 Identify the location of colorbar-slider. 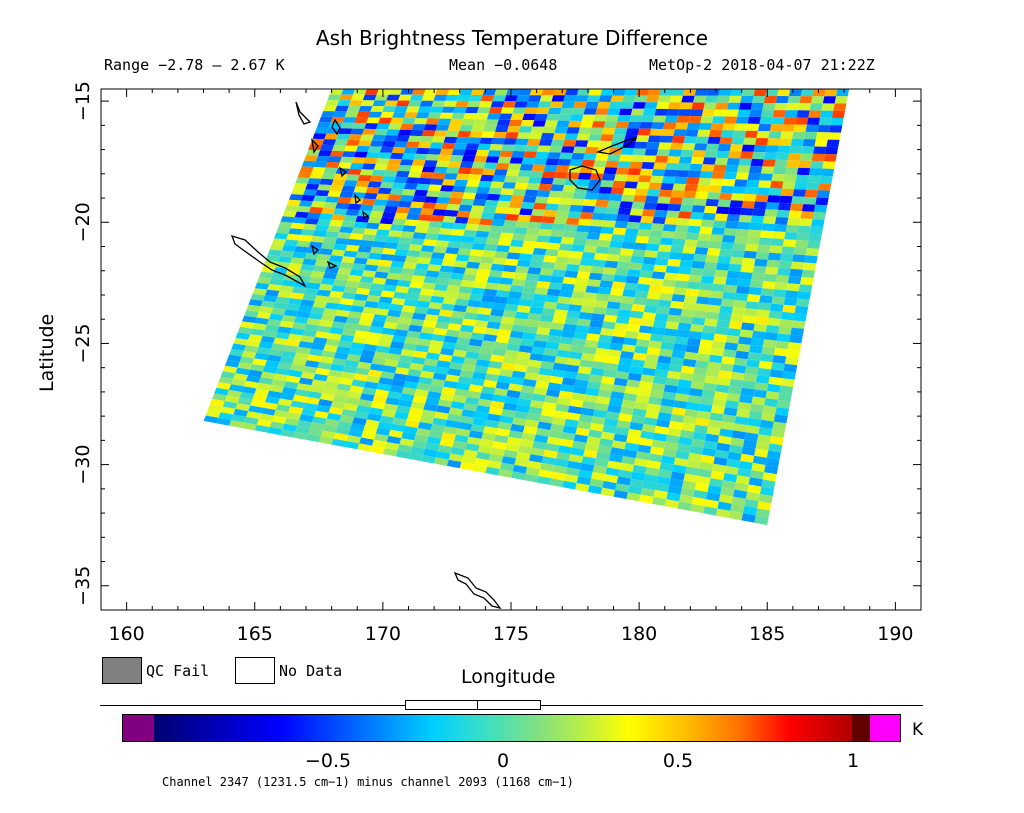
(473, 705).